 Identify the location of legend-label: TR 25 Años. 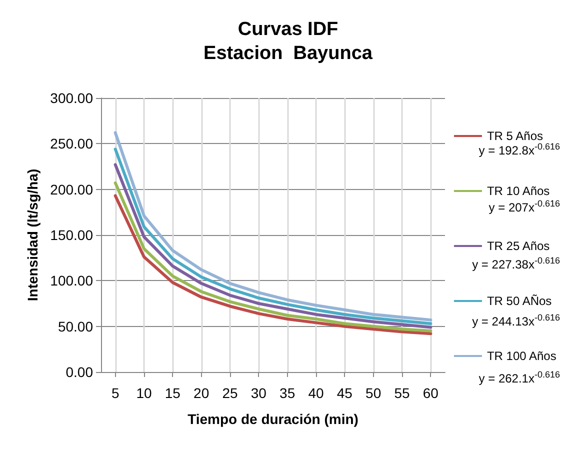
(518, 246).